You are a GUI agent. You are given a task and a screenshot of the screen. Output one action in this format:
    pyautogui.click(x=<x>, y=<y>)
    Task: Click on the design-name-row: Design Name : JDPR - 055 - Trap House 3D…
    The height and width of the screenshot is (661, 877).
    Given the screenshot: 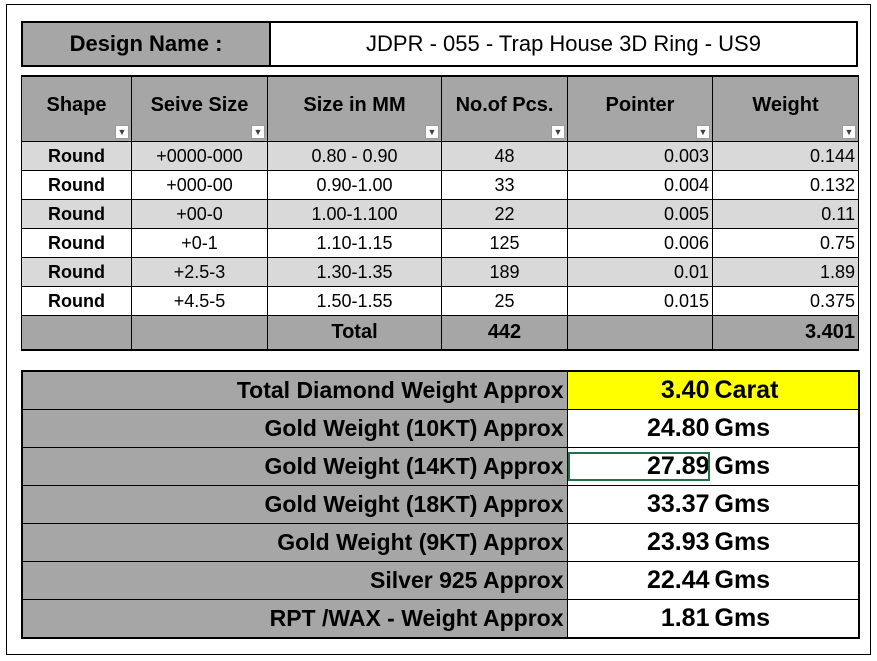 What is the action you would take?
    pyautogui.click(x=439, y=44)
    